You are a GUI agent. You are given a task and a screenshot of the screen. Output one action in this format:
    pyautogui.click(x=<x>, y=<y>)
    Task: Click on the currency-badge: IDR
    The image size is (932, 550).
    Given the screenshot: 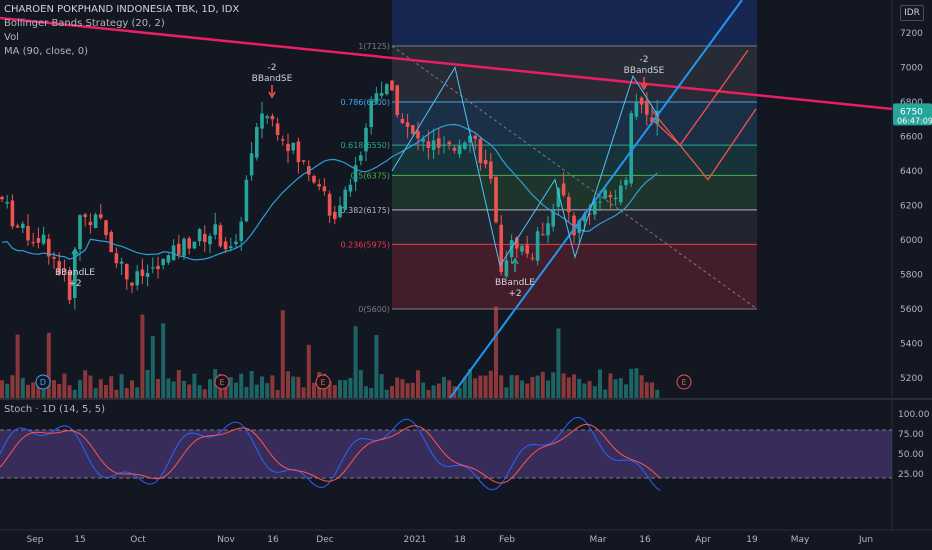 What is the action you would take?
    pyautogui.click(x=912, y=13)
    